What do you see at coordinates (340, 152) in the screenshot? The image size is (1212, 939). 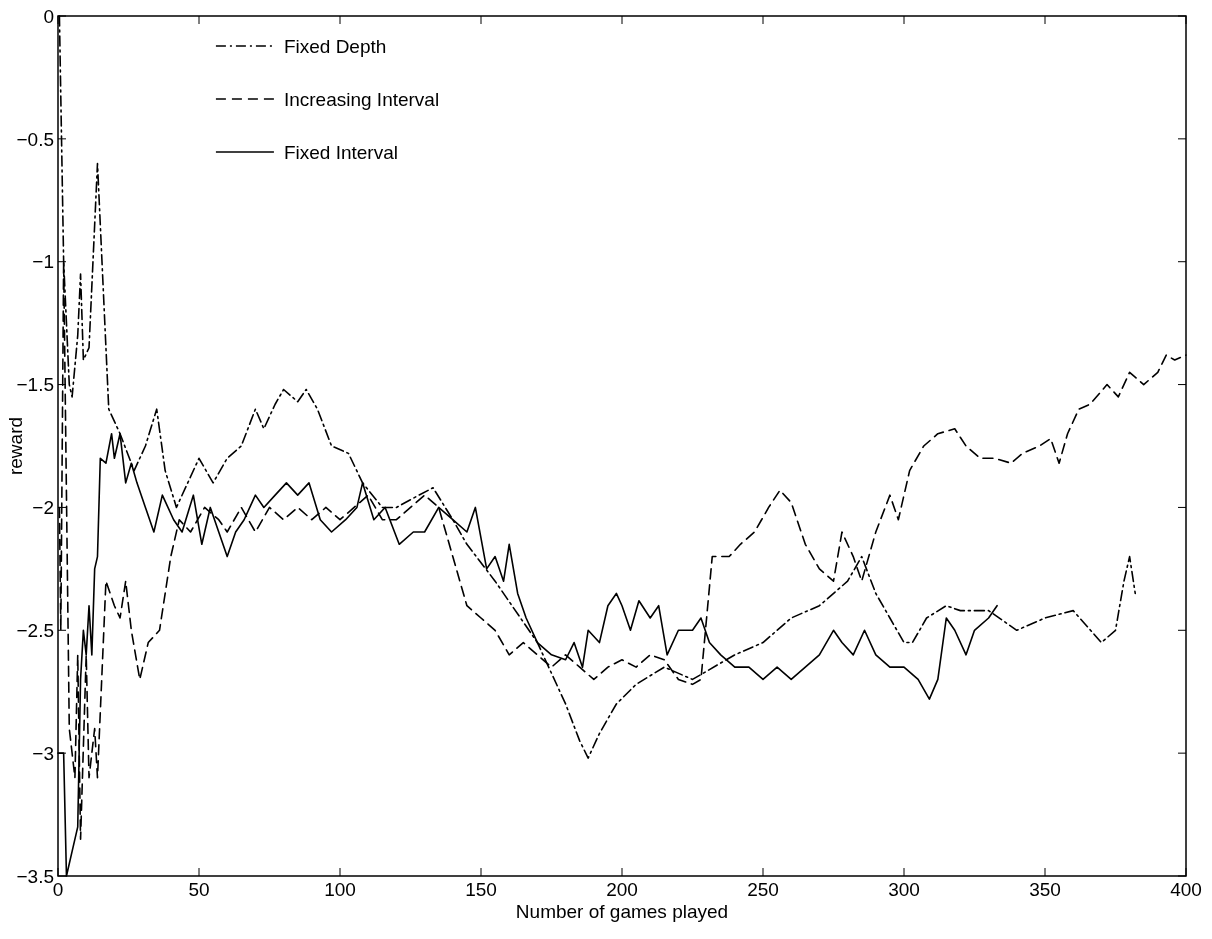 I see `legend-label: Fixed Interval` at bounding box center [340, 152].